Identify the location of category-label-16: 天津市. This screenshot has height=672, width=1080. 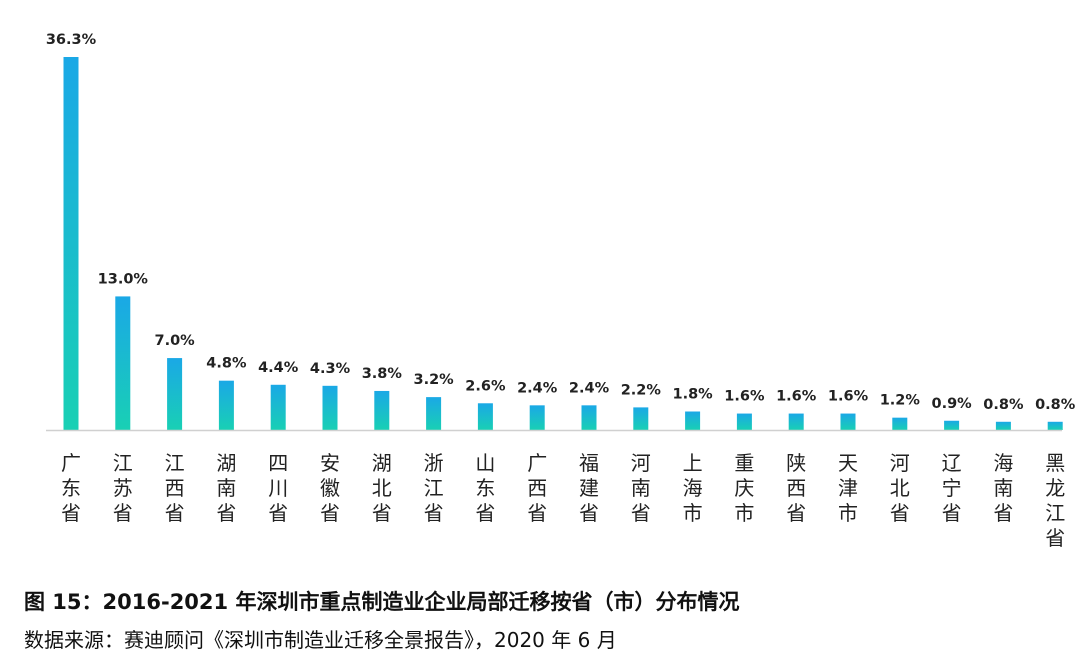
(848, 488).